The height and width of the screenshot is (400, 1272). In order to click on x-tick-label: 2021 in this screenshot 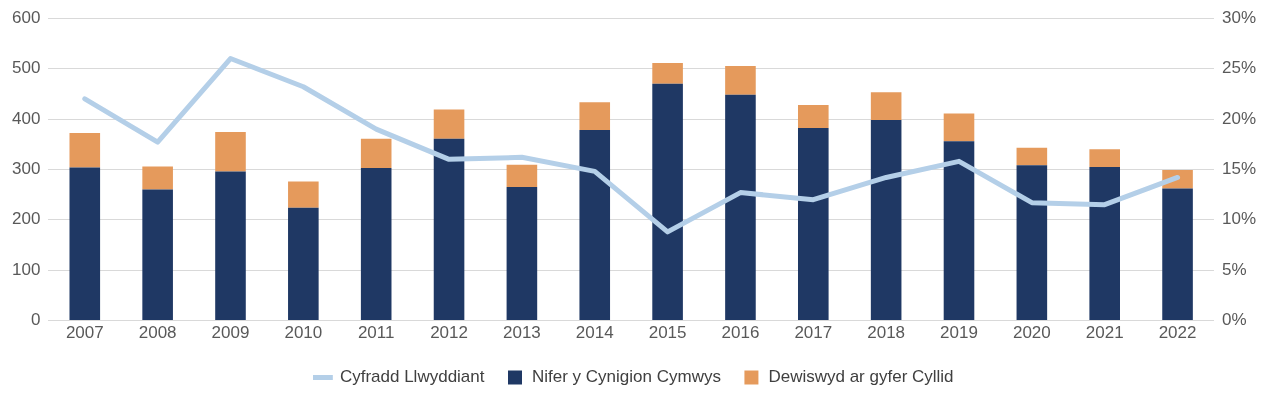, I will do `click(1104, 333)`.